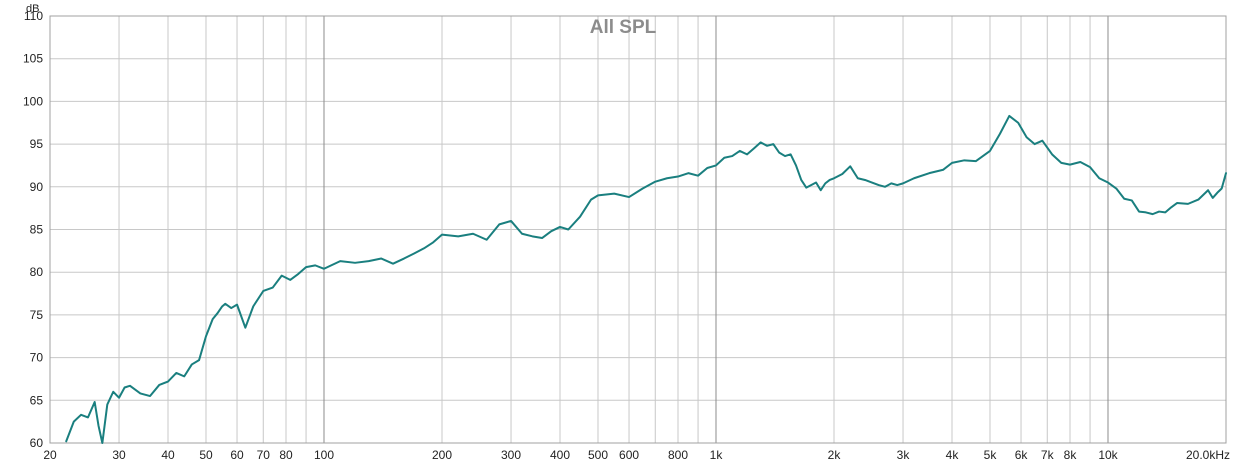  What do you see at coordinates (1108, 455) in the screenshot?
I see `x-tick-label: 10k` at bounding box center [1108, 455].